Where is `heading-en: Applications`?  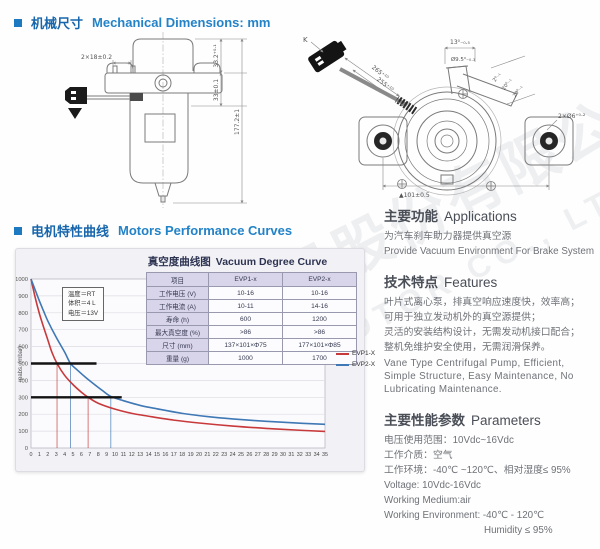 heading-en: Applications is located at coordinates (480, 216).